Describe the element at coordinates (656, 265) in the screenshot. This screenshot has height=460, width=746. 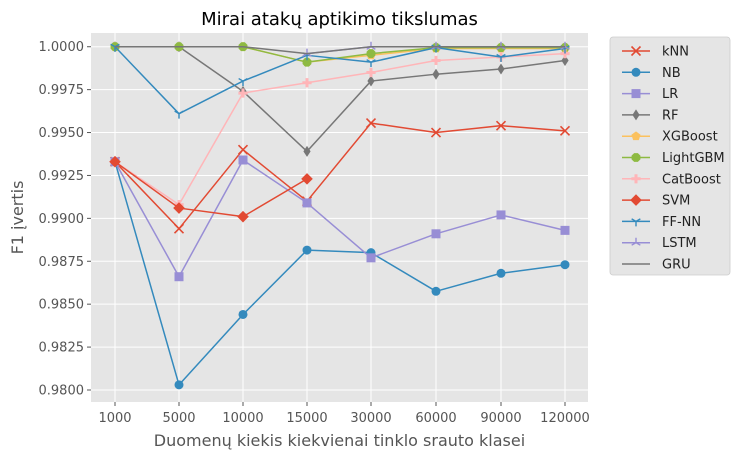
I see `legend-item: GRU` at that location.